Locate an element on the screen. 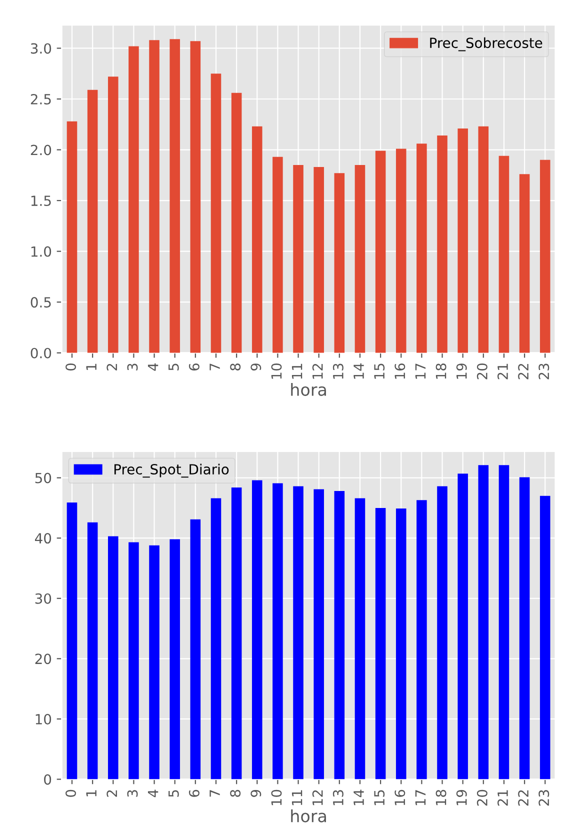 The width and height of the screenshot is (561, 829). y-tick-label: 40 is located at coordinates (43, 538).